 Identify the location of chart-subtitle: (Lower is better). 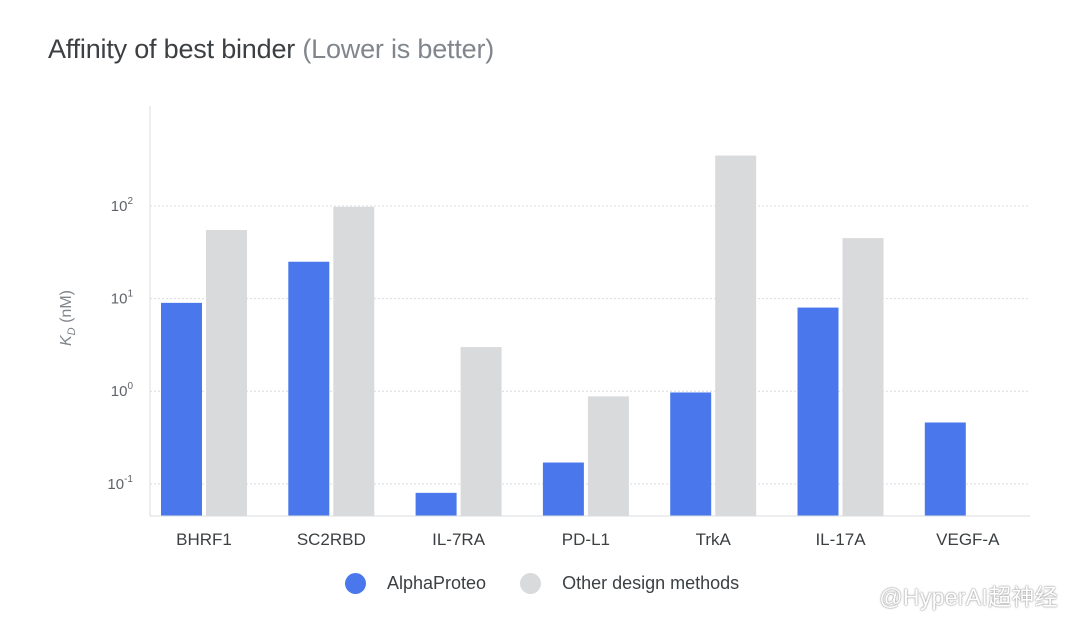
(398, 49).